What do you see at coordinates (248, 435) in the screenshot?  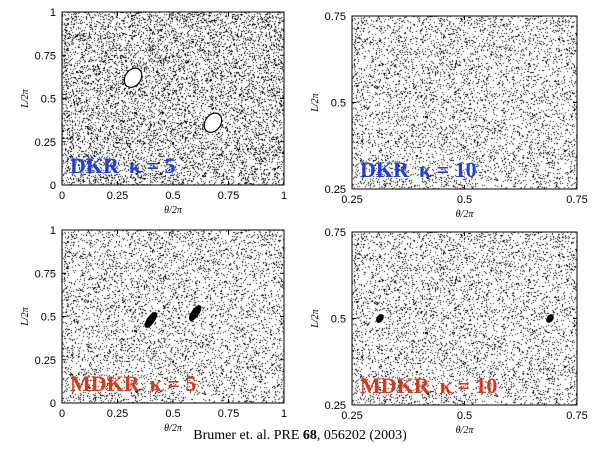 I see `citation-prefix: Brumer et. al. PRE` at bounding box center [248, 435].